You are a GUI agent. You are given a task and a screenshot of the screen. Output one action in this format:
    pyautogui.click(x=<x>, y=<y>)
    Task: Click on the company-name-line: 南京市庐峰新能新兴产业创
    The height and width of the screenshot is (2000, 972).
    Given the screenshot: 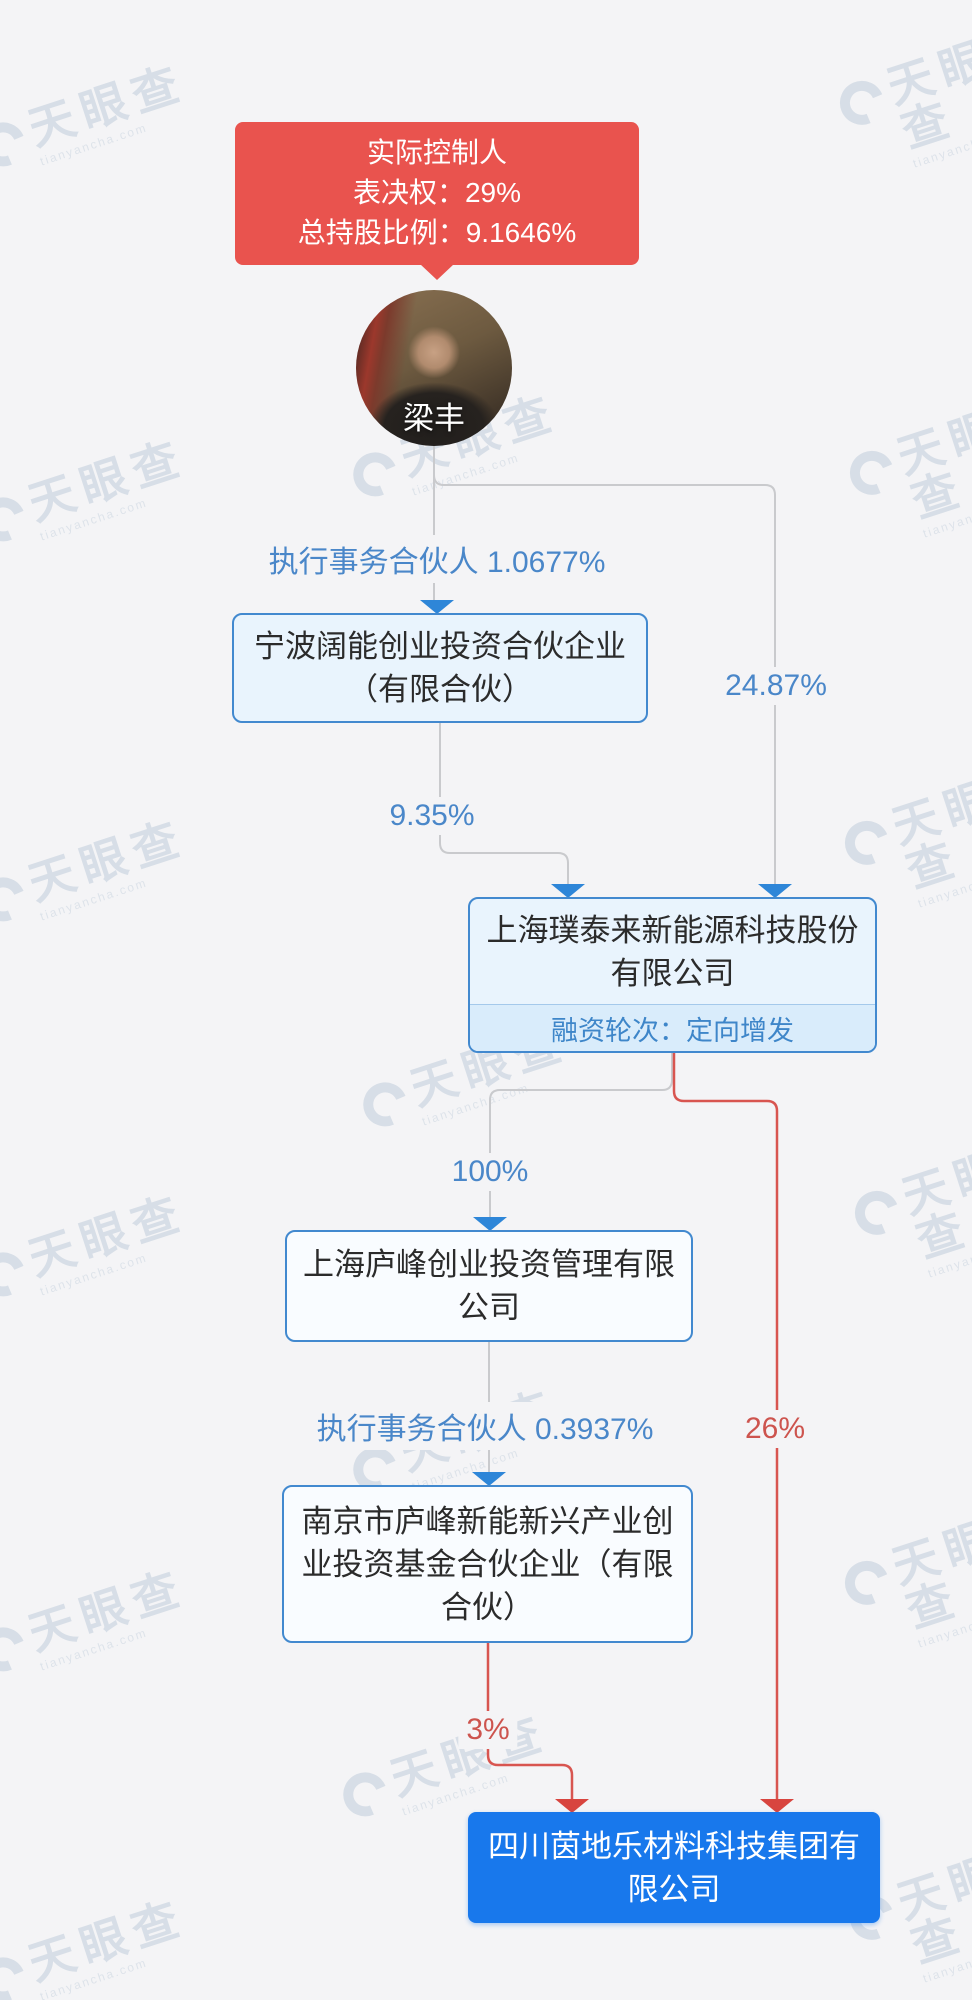 What is the action you would take?
    pyautogui.click(x=487, y=1521)
    